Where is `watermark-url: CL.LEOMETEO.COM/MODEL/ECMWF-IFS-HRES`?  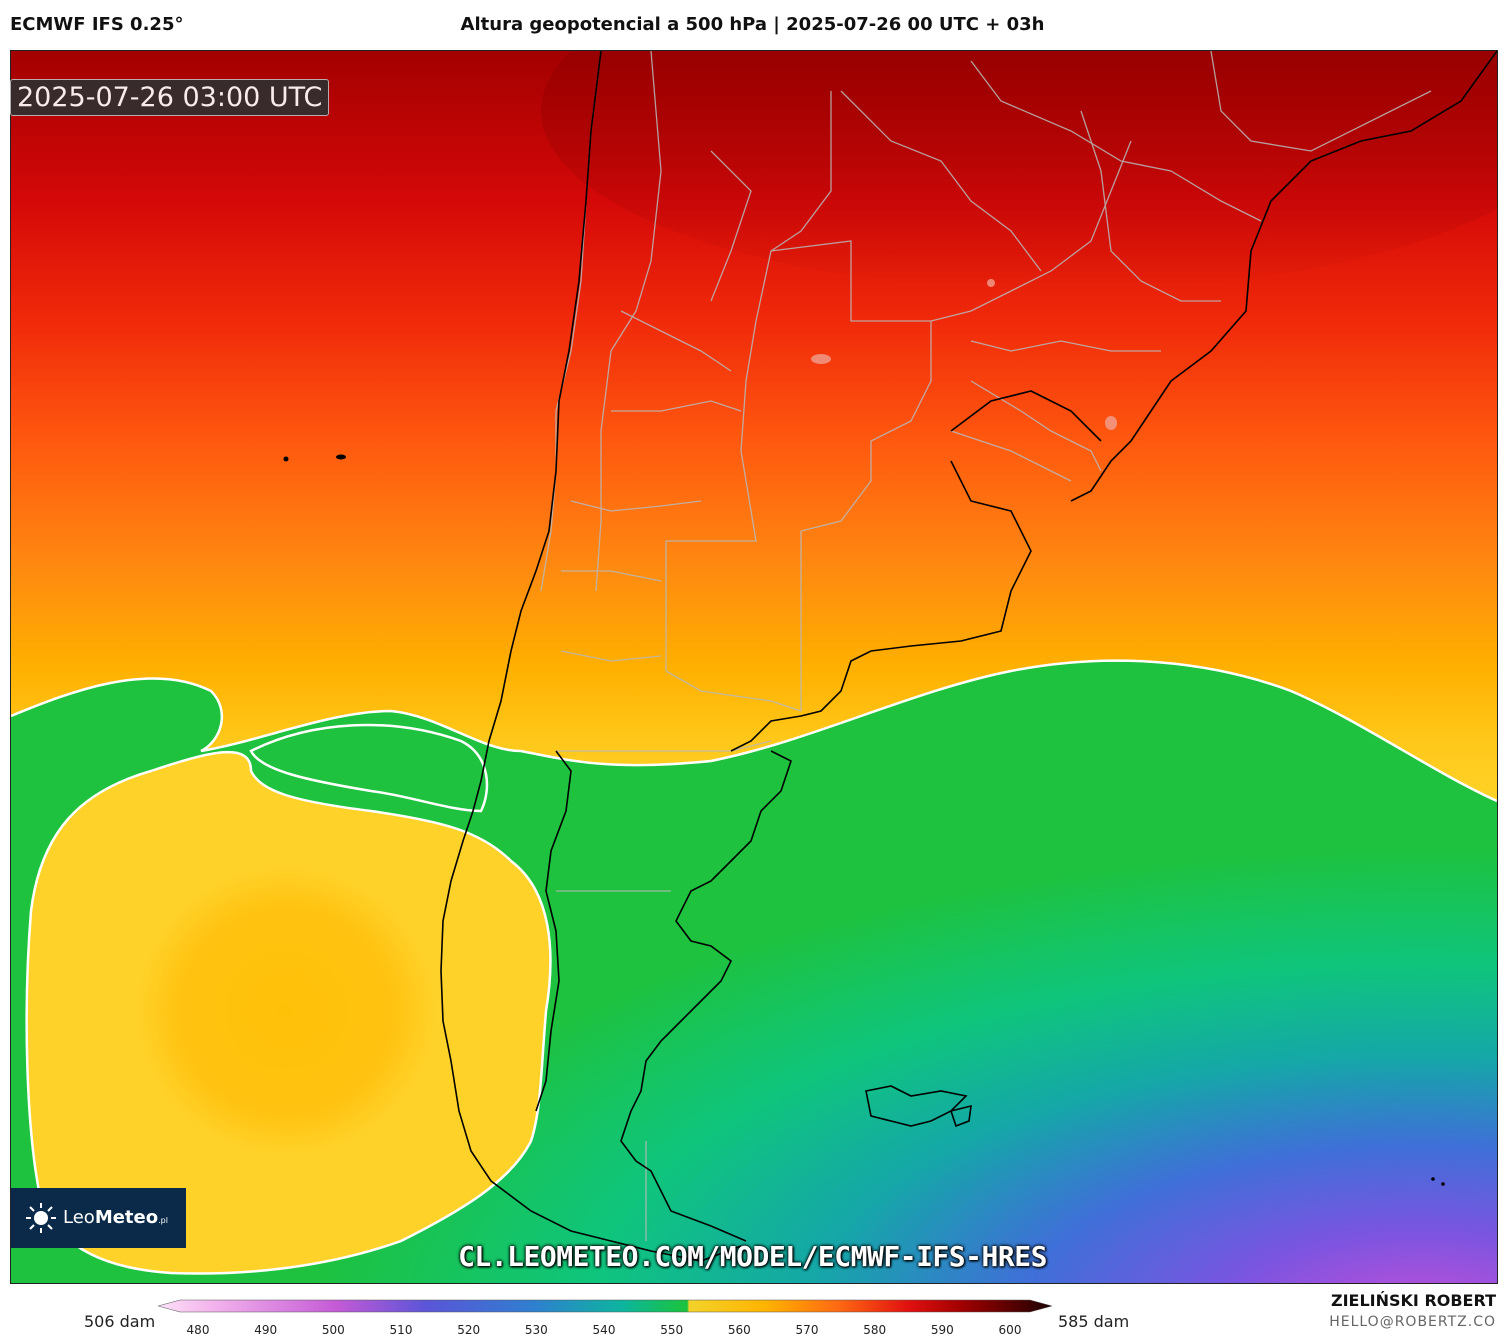 watermark-url: CL.LEOMETEO.COM/MODEL/ECMWF-IFS-HRES is located at coordinates (752, 1256).